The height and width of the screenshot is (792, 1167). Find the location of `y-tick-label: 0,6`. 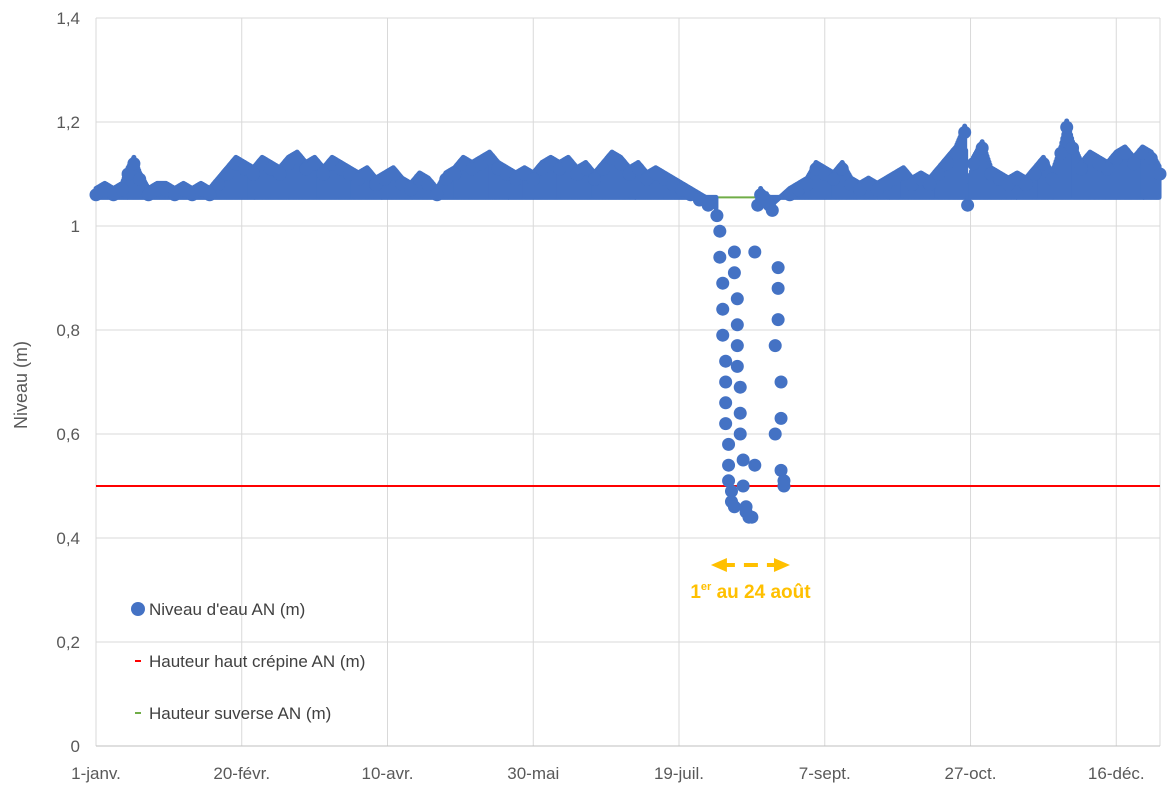

y-tick-label: 0,6 is located at coordinates (68, 434).